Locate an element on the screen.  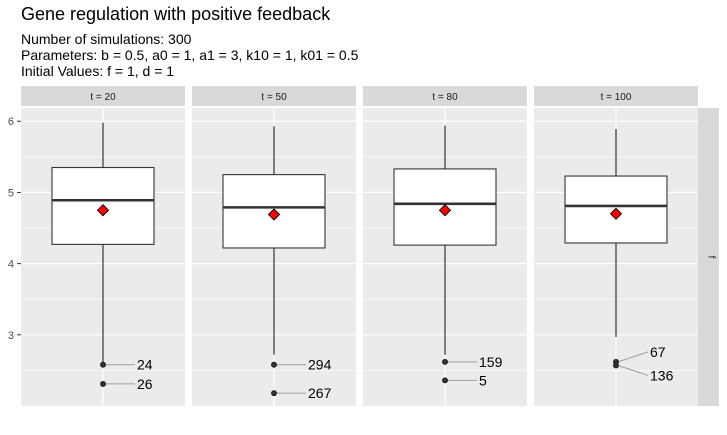
outlier-label: 67 is located at coordinates (658, 352).